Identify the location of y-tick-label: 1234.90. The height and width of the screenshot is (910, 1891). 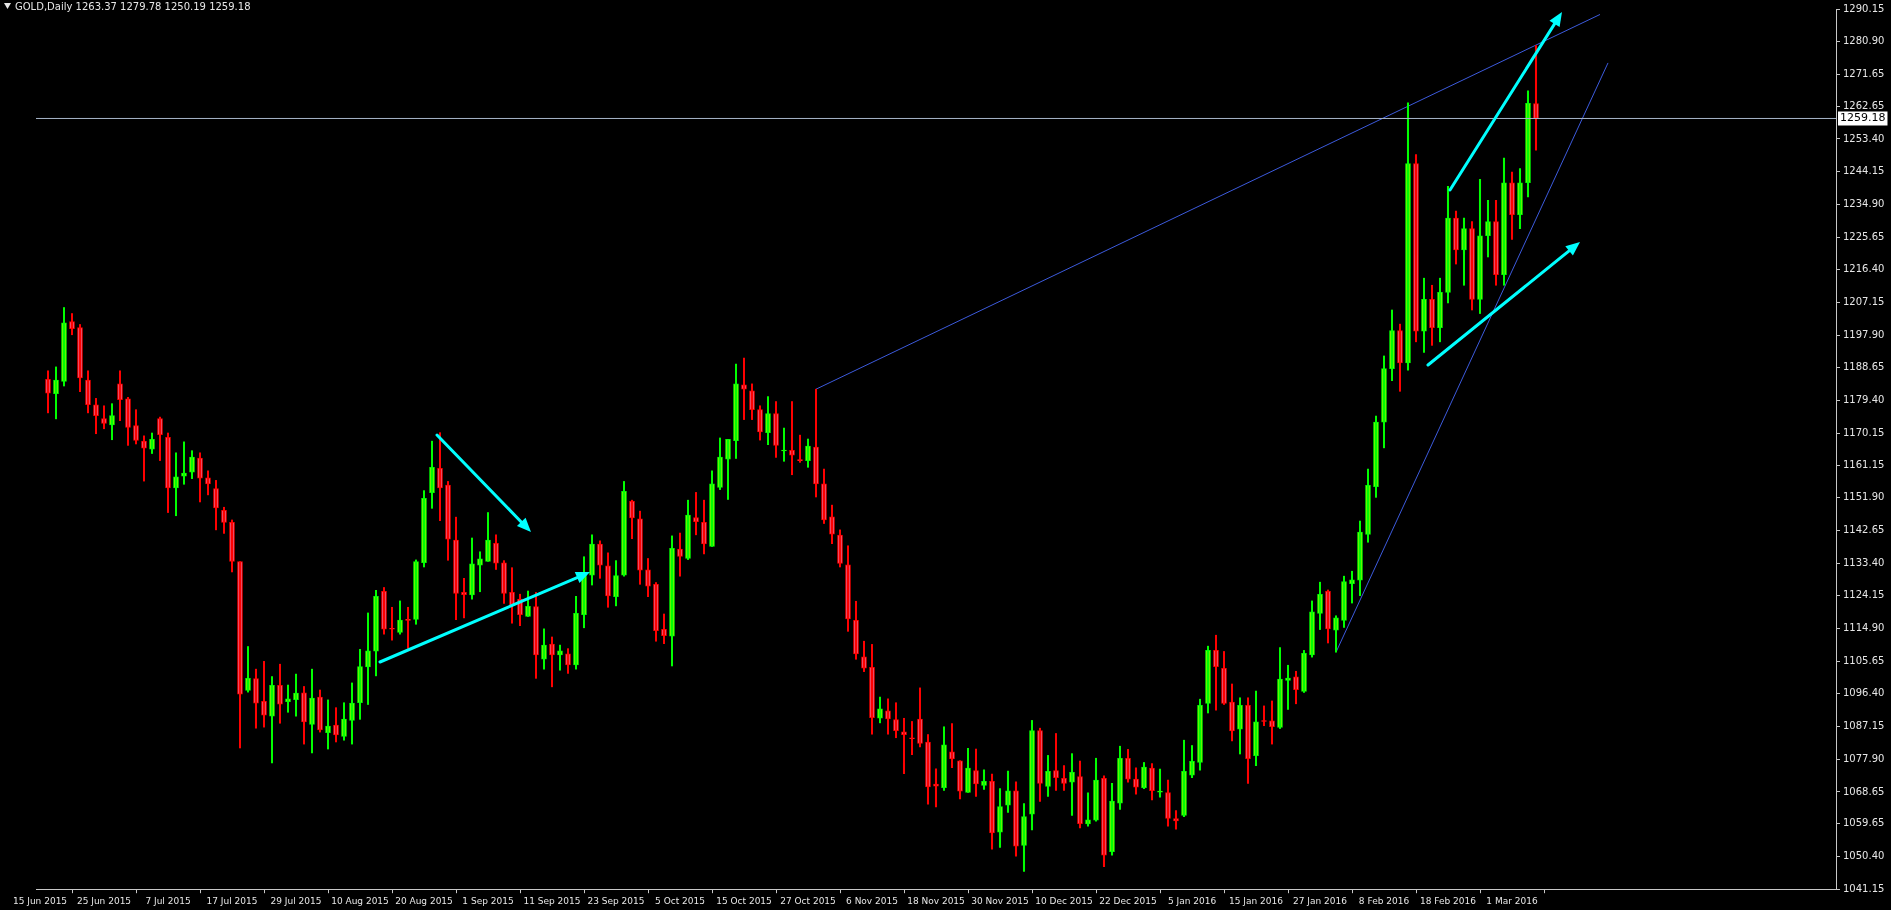
(1864, 203).